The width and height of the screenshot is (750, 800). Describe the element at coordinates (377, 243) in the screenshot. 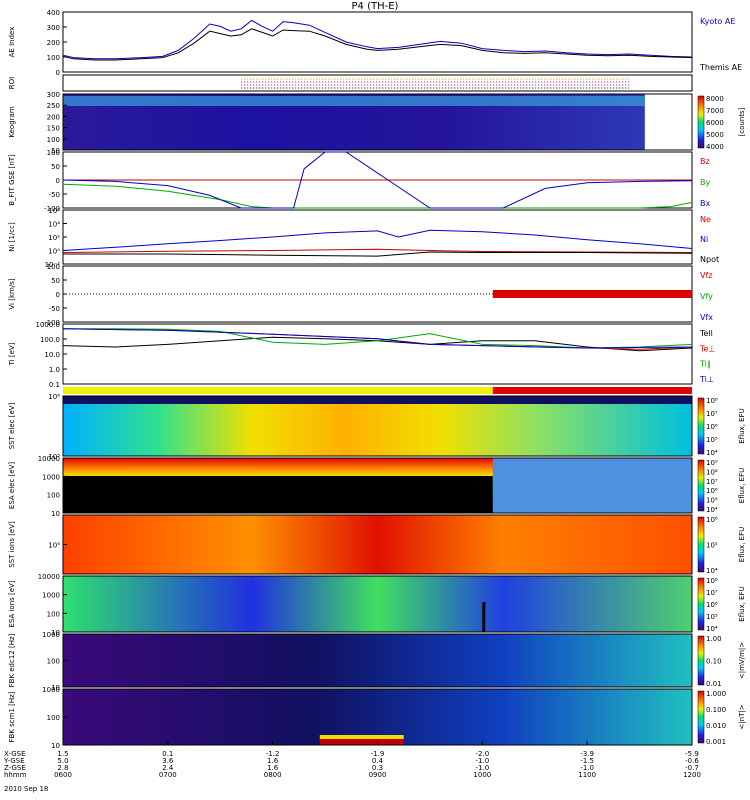

I see `ni-panel-series-group` at that location.